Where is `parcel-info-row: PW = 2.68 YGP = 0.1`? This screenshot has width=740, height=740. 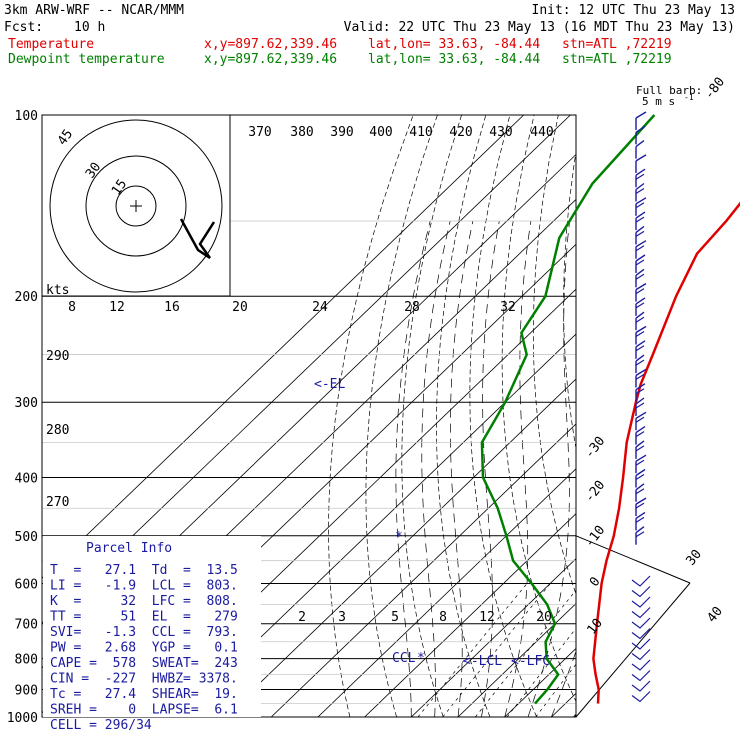 parcel-info-row: PW = 2.68 YGP = 0.1 is located at coordinates (144, 648).